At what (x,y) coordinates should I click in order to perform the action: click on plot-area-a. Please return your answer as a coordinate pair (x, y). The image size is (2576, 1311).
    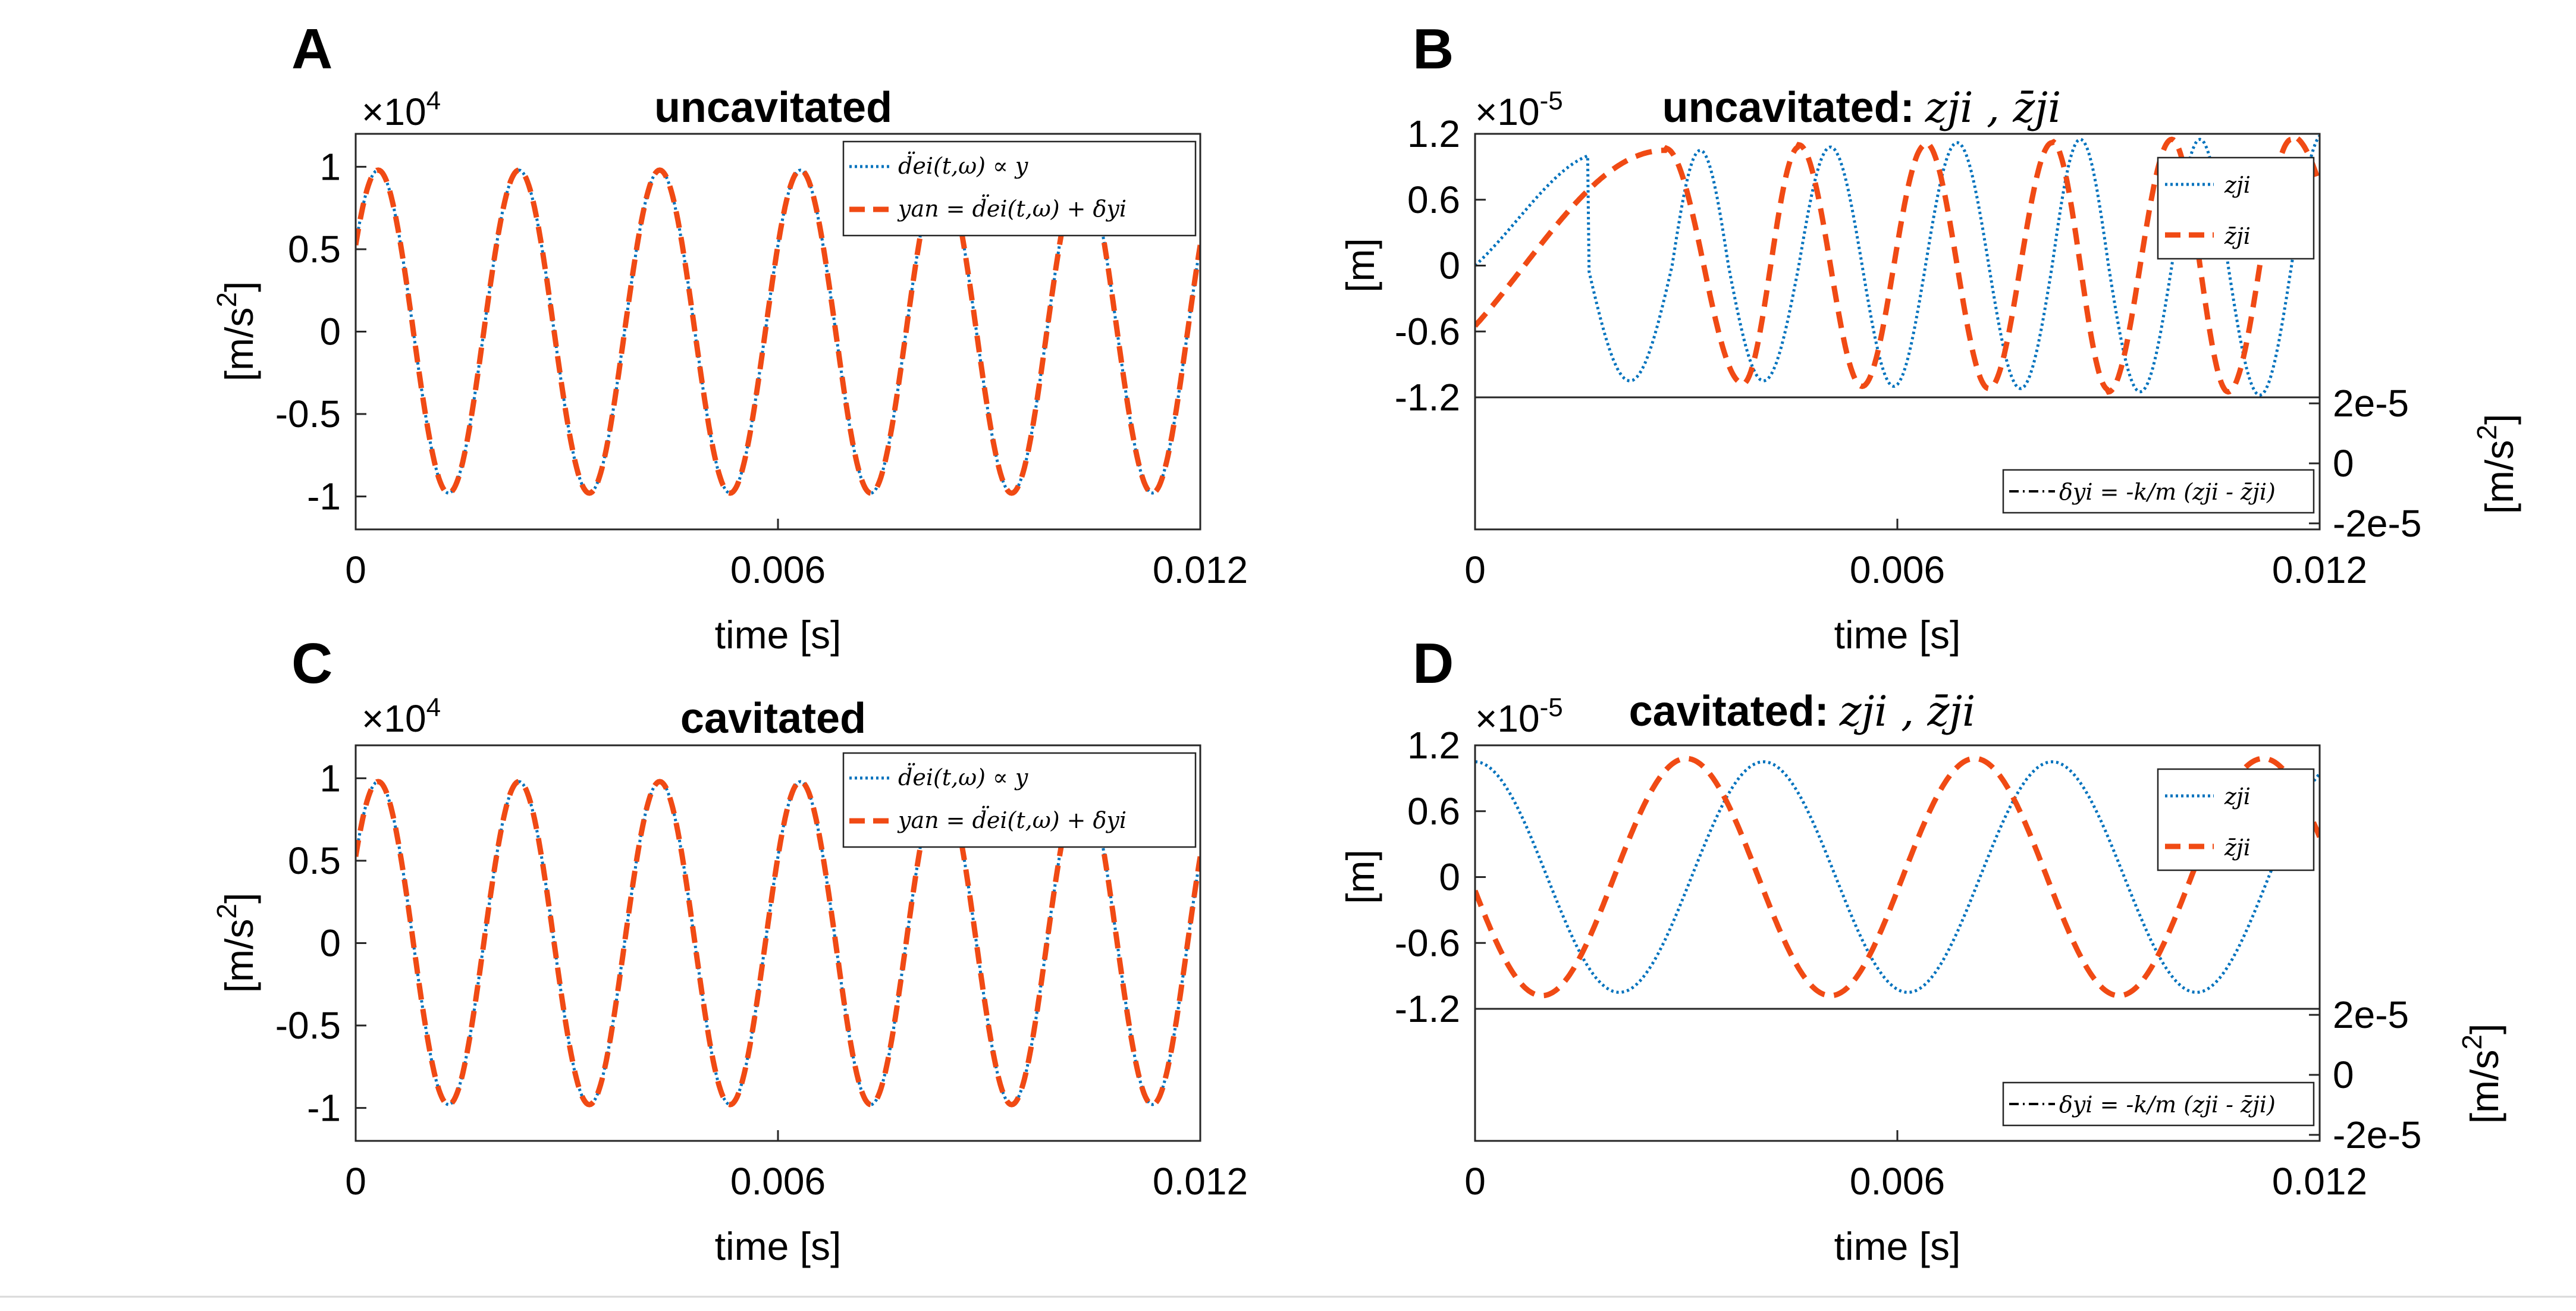
    Looking at the image, I should click on (778, 331).